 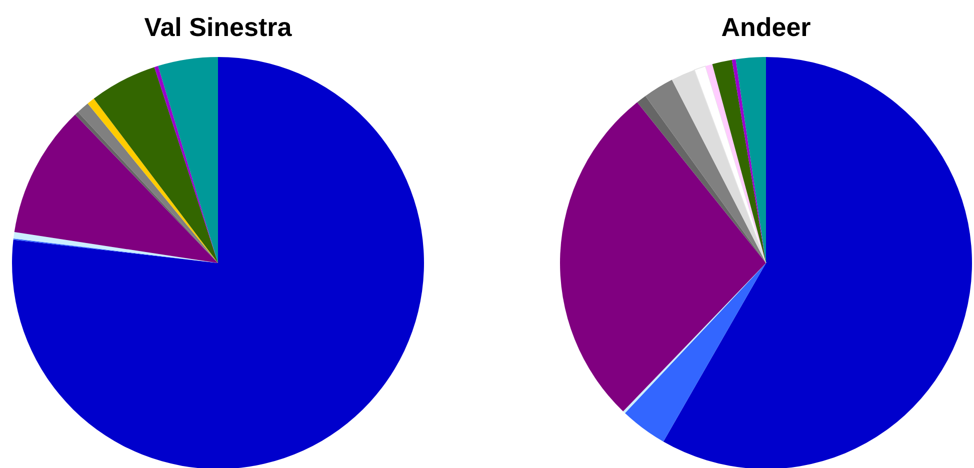 What do you see at coordinates (766, 27) in the screenshot?
I see `chart-title: Andeer` at bounding box center [766, 27].